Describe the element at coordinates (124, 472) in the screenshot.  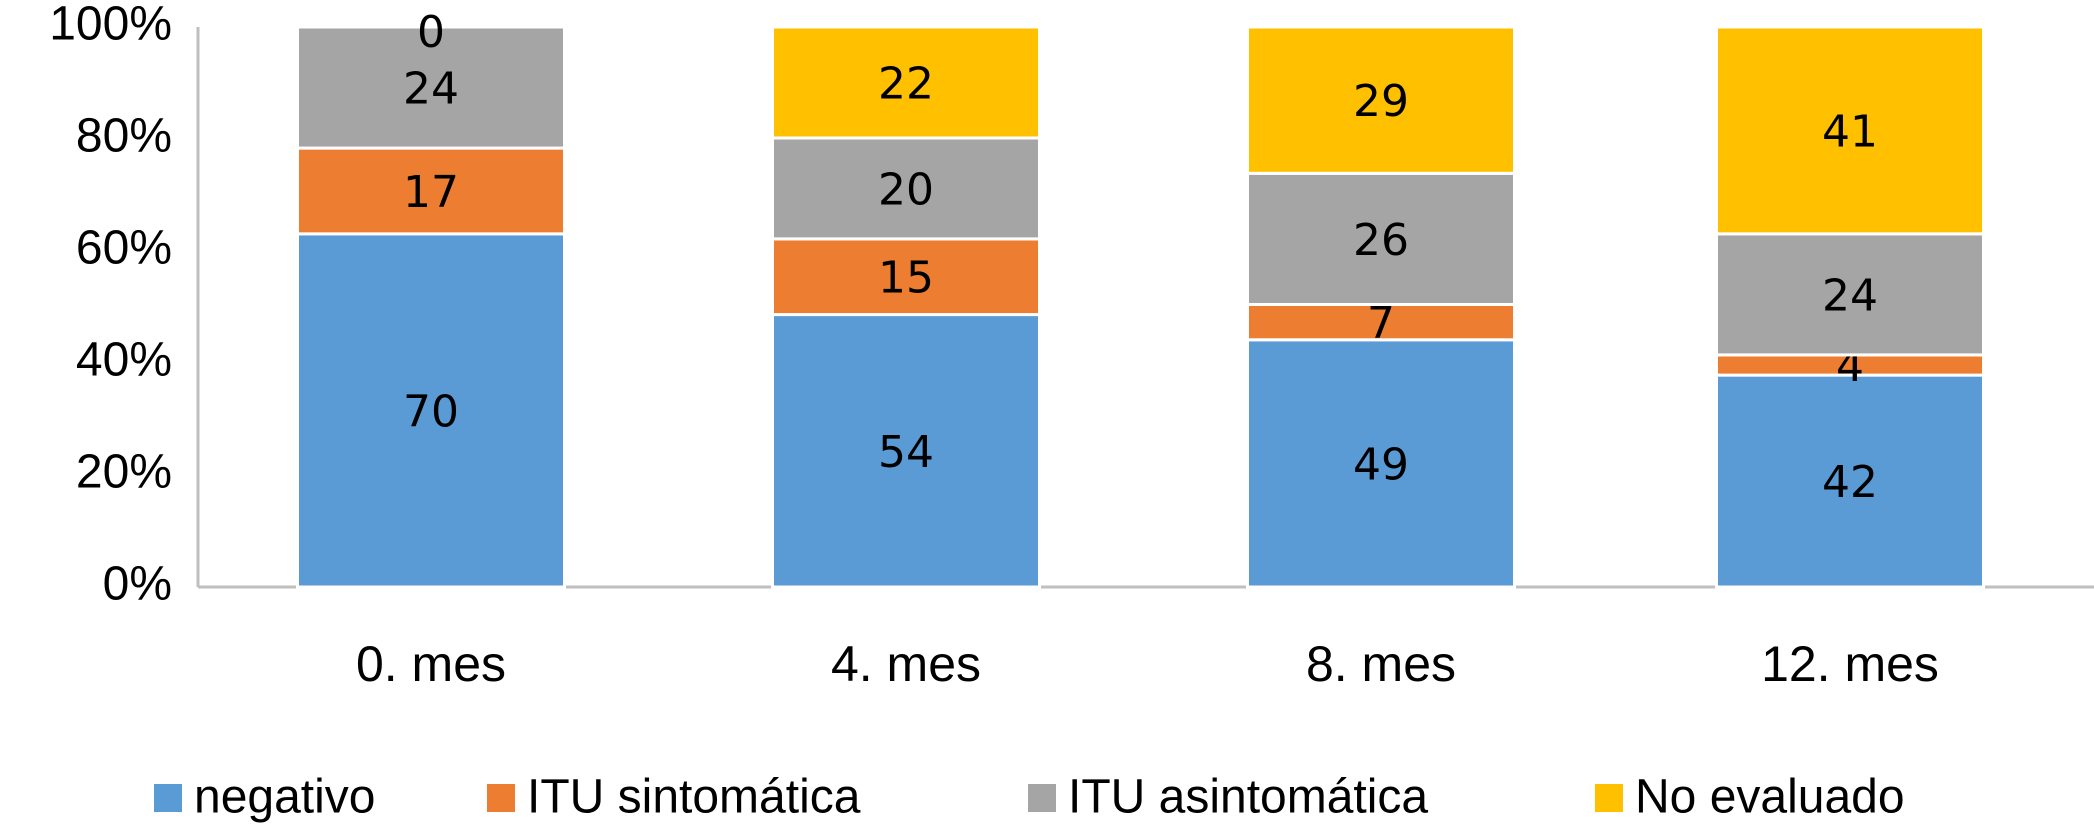
I see `y-tick-label: 20%` at that location.